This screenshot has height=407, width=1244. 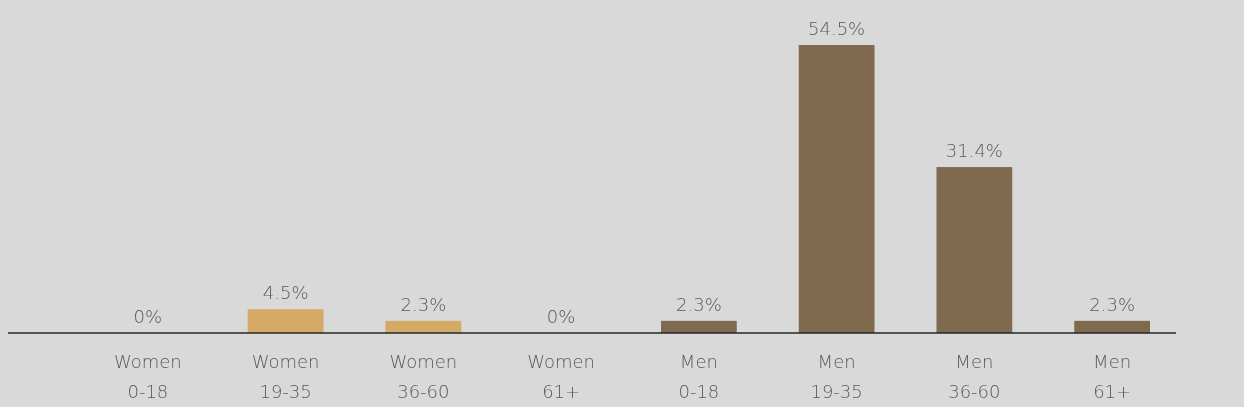 I want to click on x-tick-label: Women 0-18, so click(x=147, y=376).